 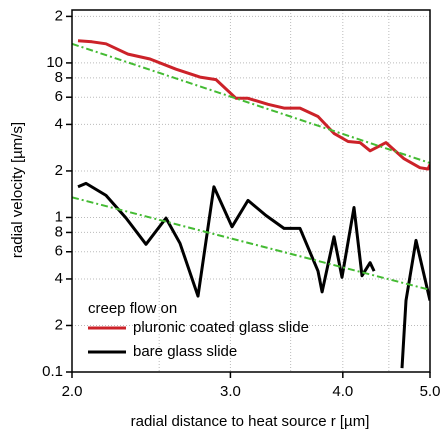 I want to click on x-tick-label: 4.0, so click(x=342, y=391).